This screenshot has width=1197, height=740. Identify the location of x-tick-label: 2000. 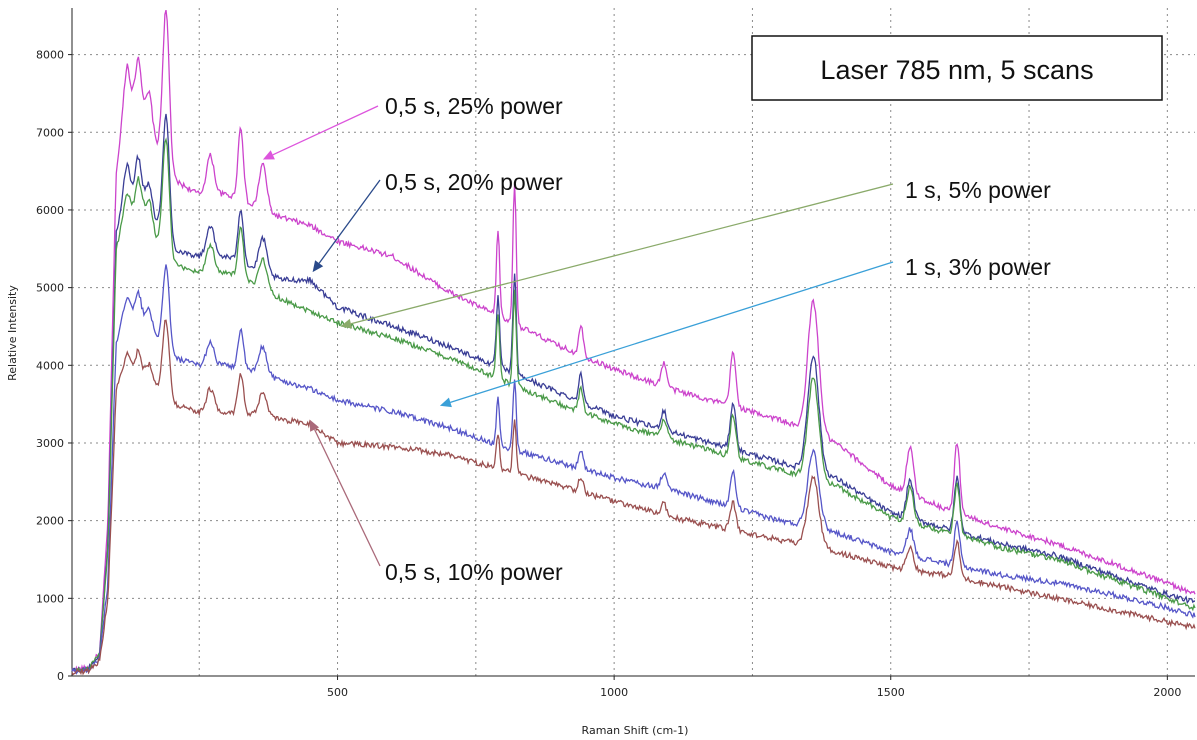
(1167, 692).